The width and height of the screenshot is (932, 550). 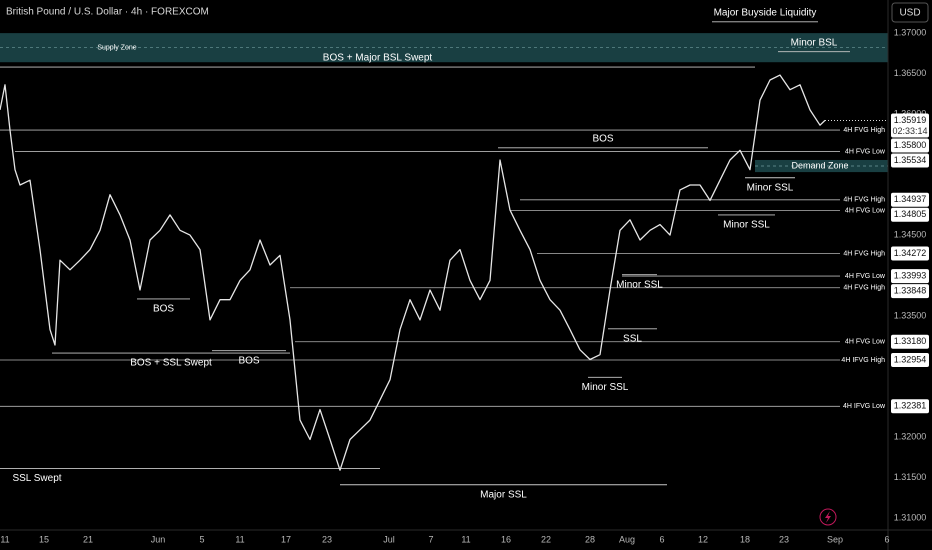 I want to click on zone-label: Demand Zone, so click(x=819, y=165).